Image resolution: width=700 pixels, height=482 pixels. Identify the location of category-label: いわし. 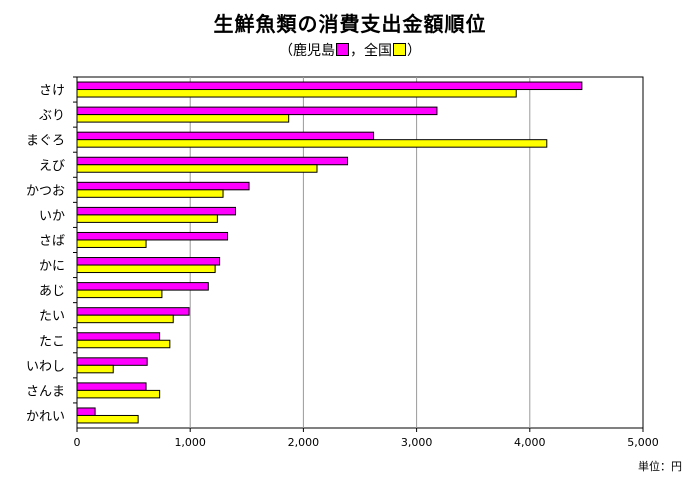
(45, 366).